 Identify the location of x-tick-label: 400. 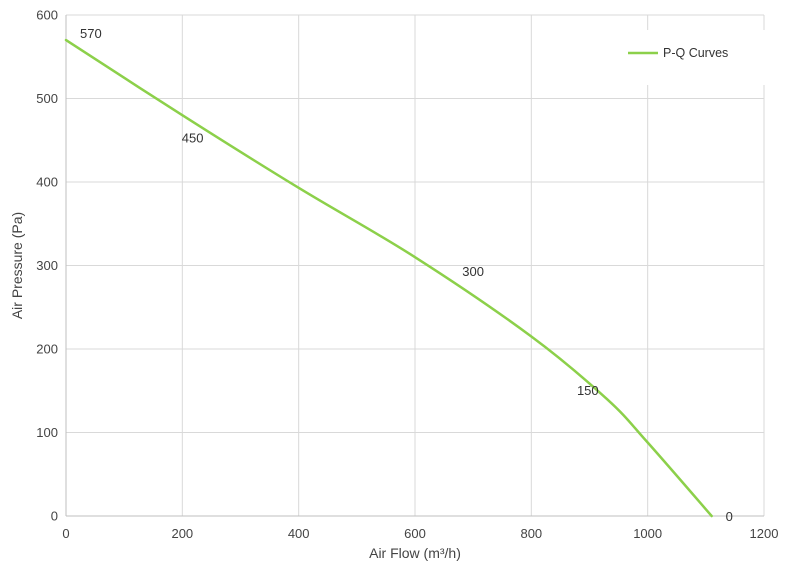
(299, 533).